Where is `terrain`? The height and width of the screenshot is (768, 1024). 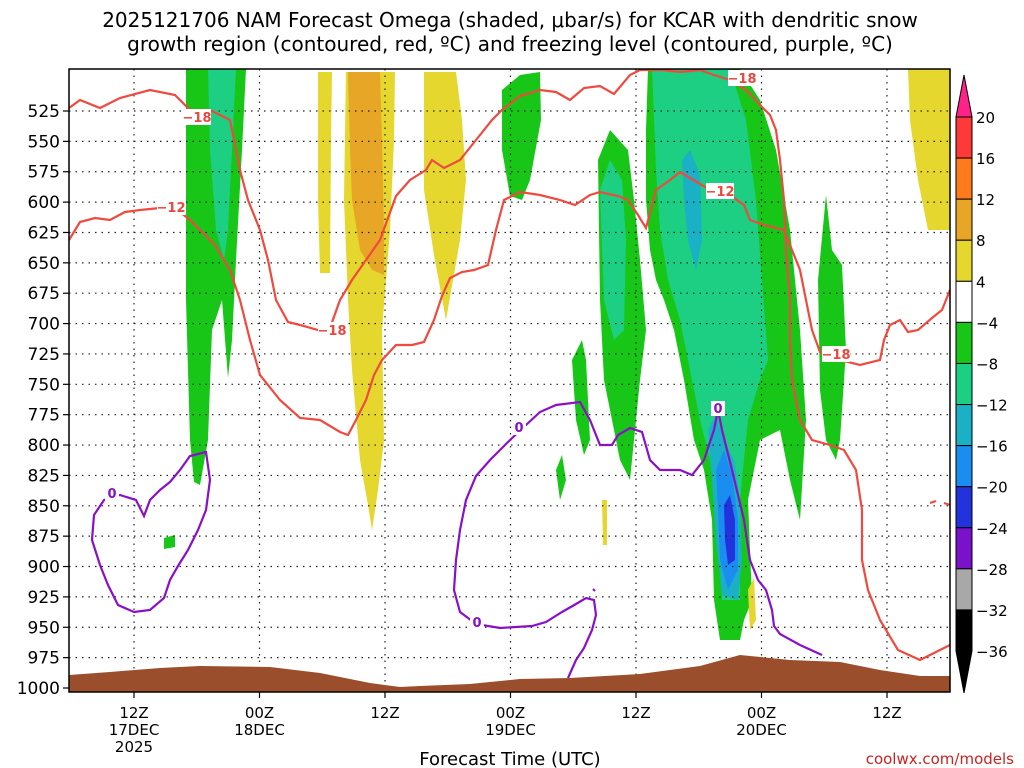 terrain is located at coordinates (509, 673).